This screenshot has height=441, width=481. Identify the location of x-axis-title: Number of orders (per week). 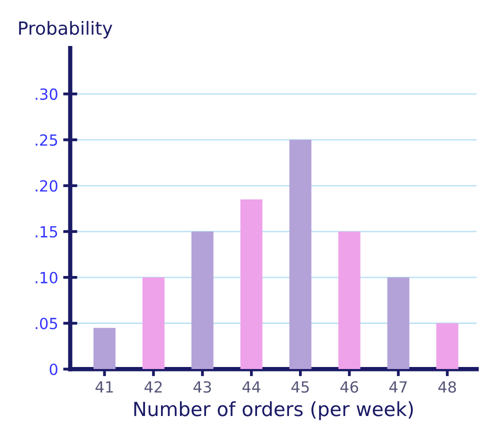
(273, 410).